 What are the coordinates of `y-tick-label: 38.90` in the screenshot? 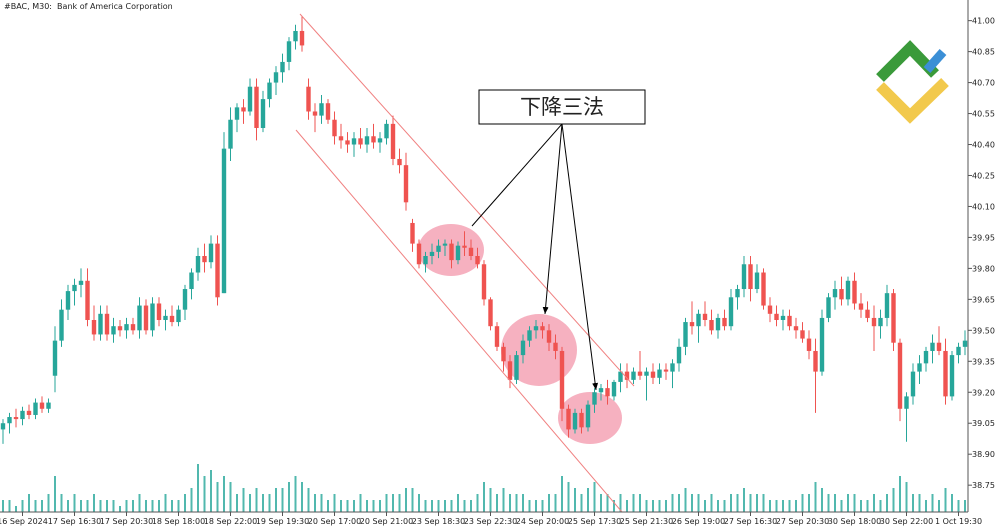 It's located at (983, 454).